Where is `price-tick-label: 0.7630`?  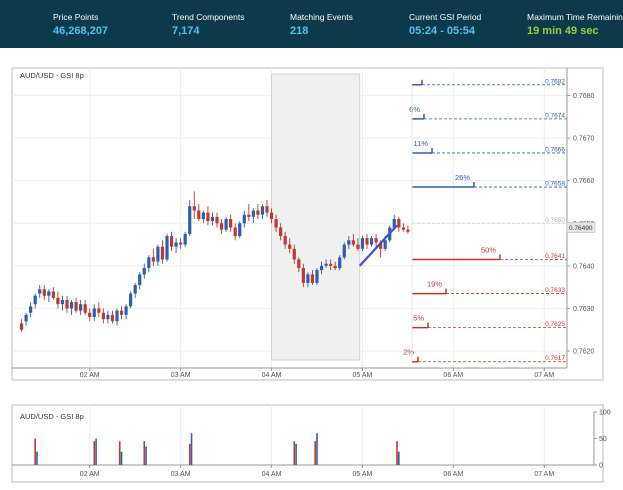
price-tick-label: 0.7630 is located at coordinates (584, 309).